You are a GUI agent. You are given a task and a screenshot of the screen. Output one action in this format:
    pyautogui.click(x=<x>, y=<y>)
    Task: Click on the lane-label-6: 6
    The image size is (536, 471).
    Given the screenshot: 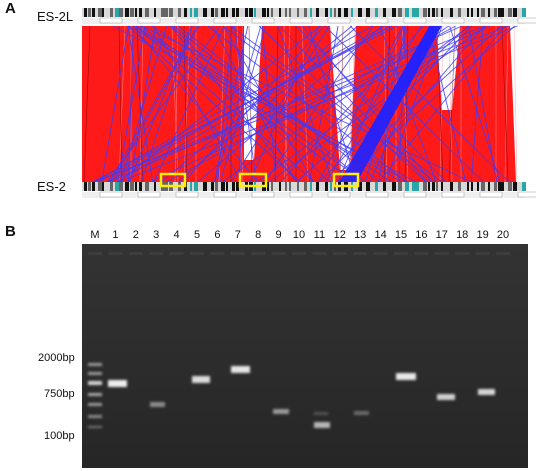 What is the action you would take?
    pyautogui.click(x=217, y=235)
    